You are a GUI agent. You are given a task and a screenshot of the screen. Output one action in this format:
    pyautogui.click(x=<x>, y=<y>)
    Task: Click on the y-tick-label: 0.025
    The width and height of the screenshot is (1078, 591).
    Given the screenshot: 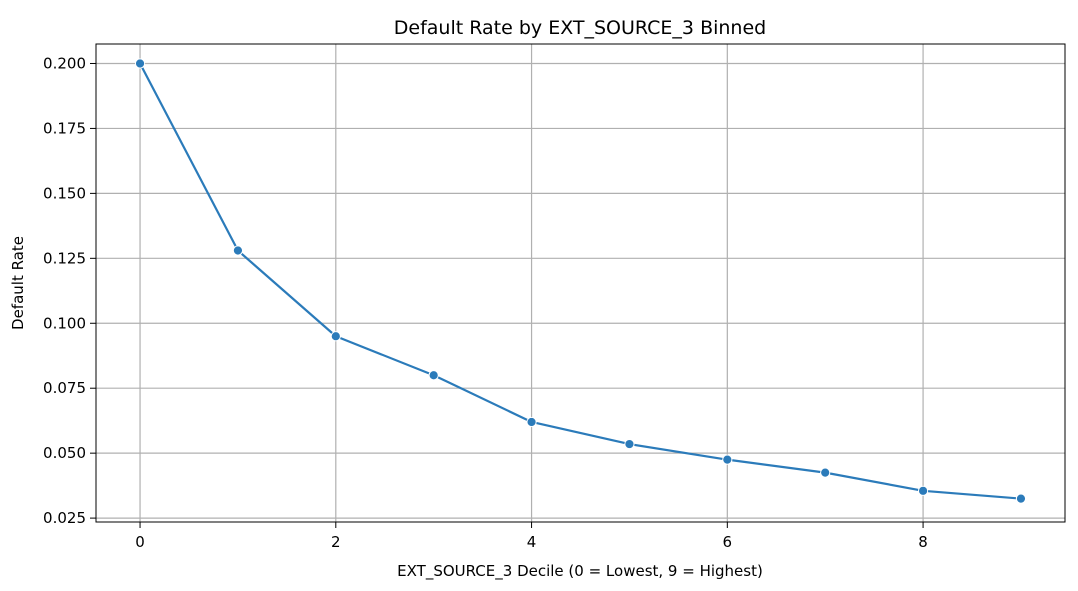 What is the action you would take?
    pyautogui.click(x=64, y=518)
    